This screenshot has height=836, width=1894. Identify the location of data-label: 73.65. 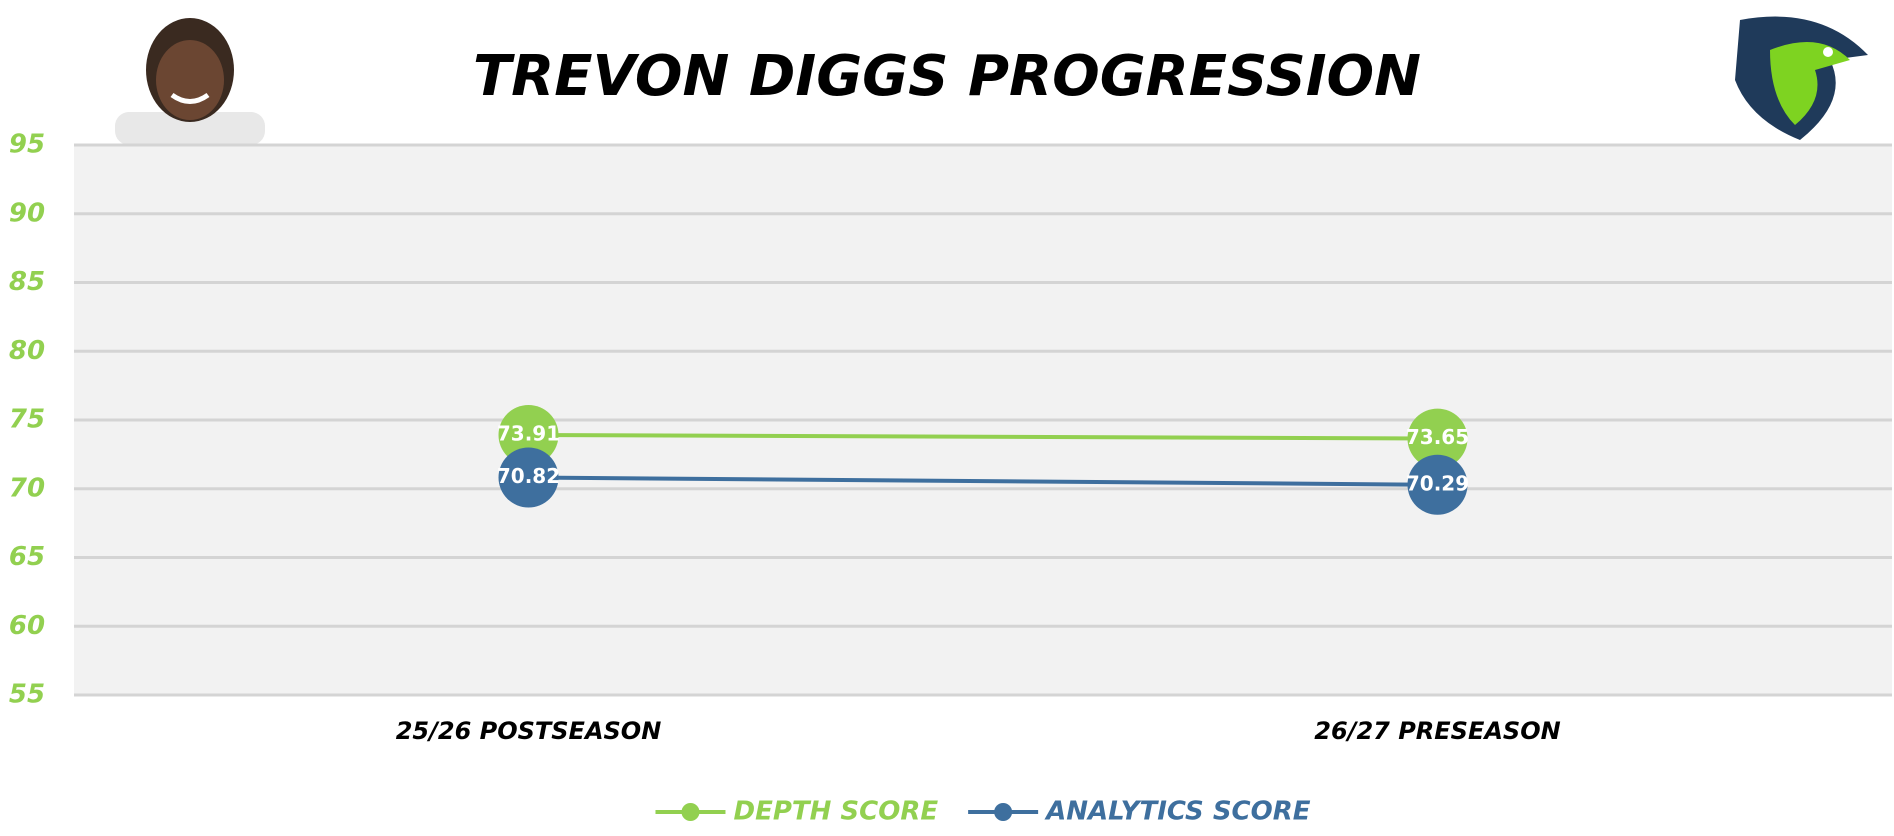
(1437, 437).